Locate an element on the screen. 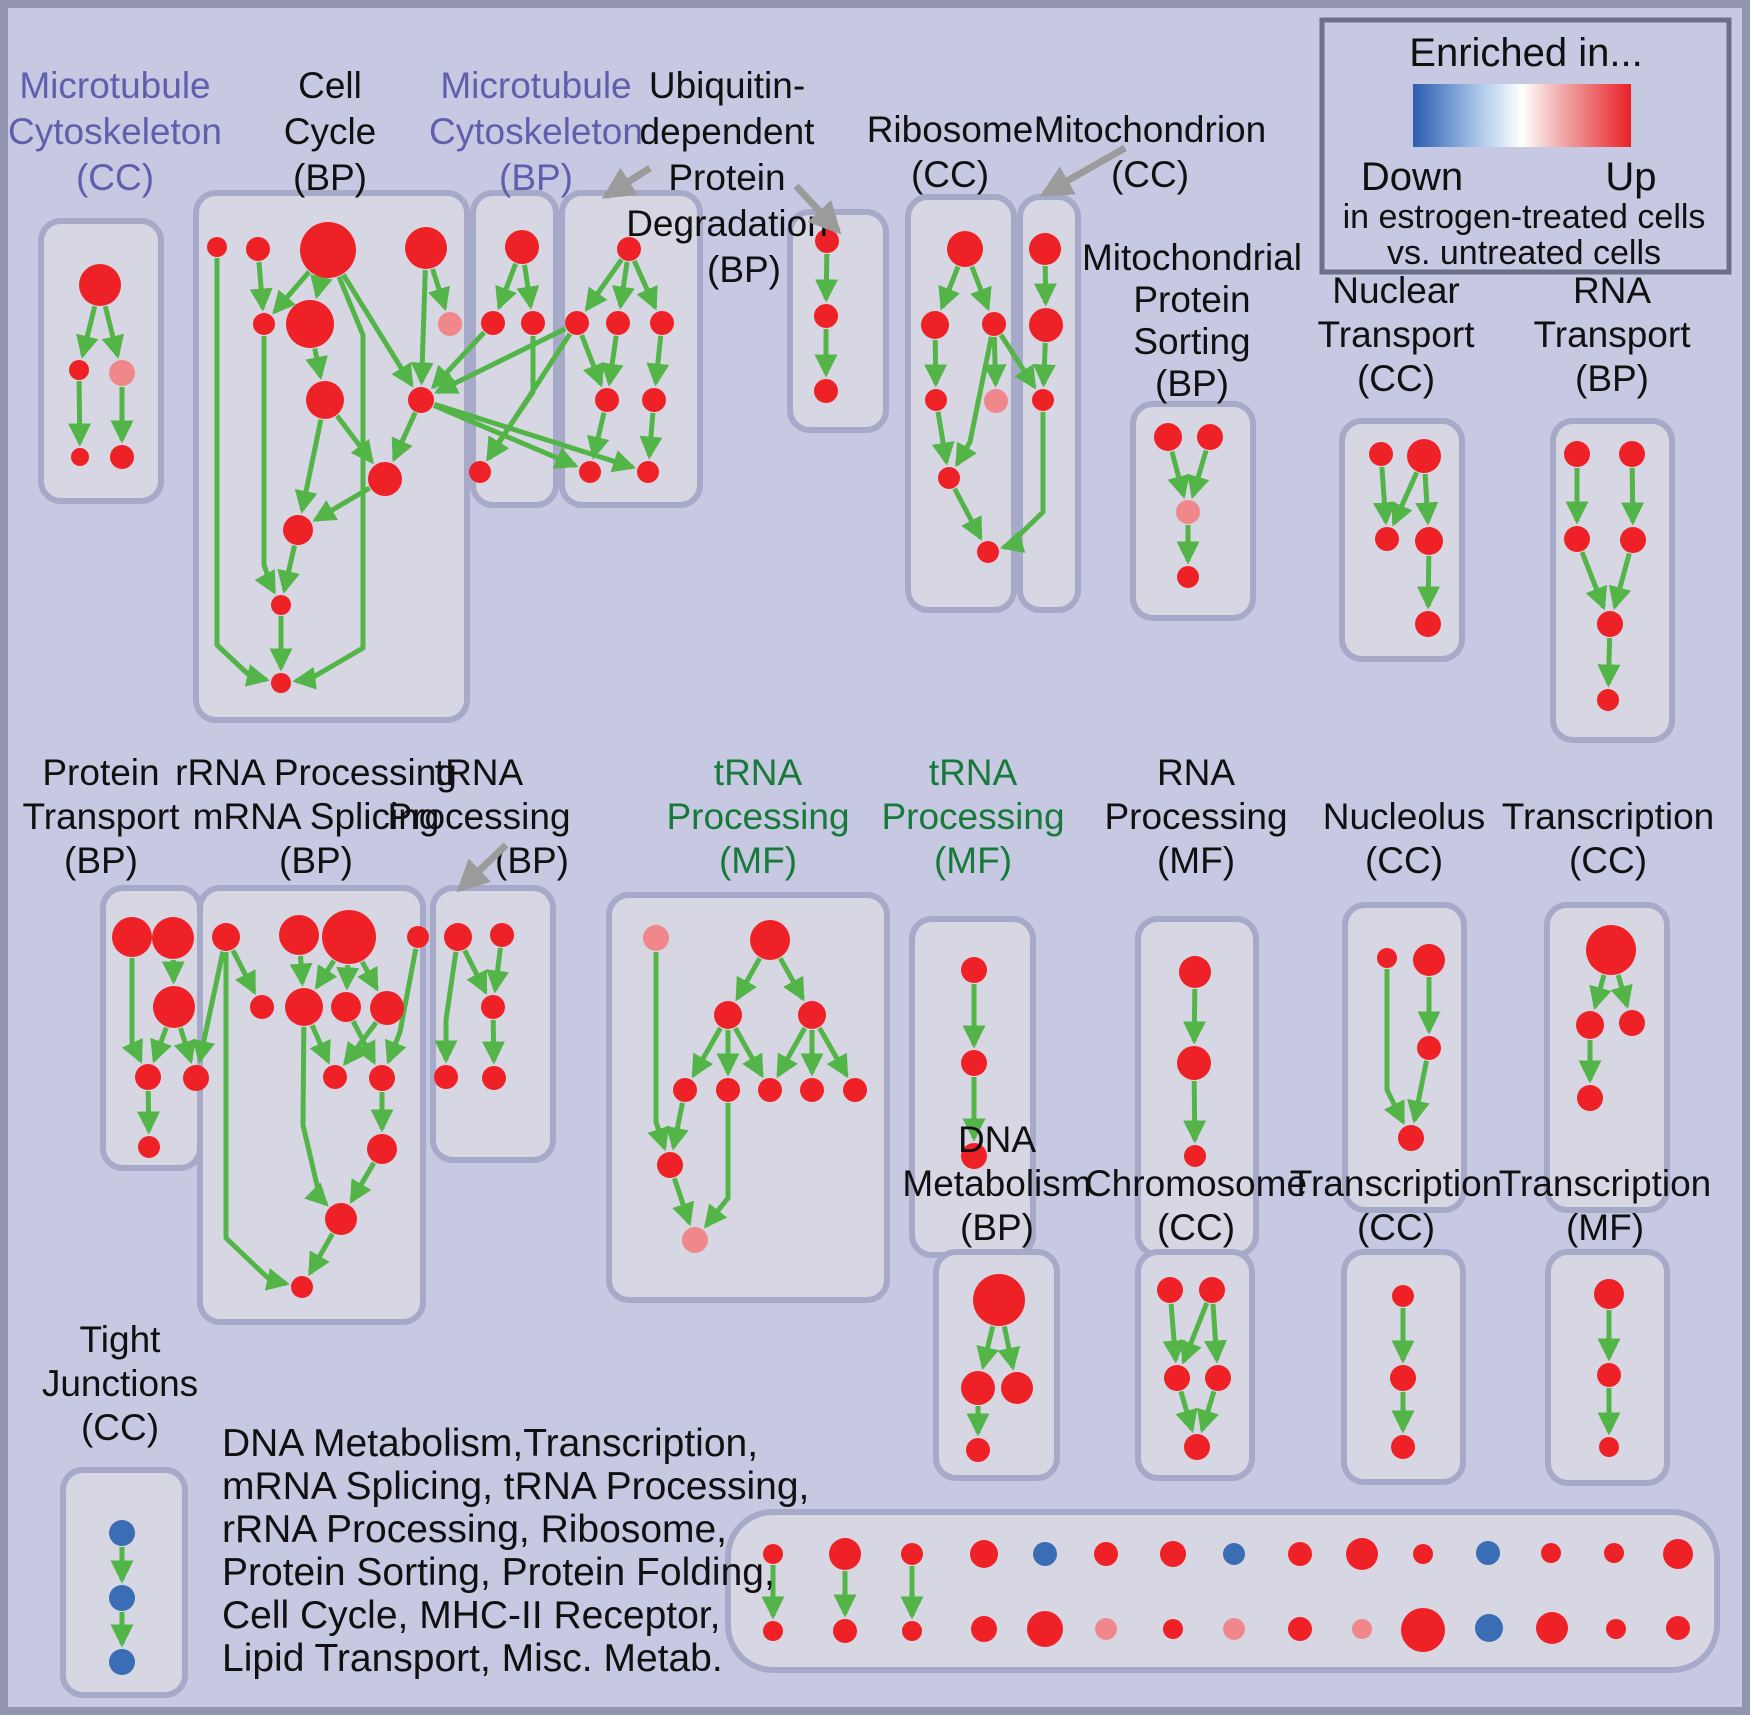  group-label-microtubule-cytoskeleton-cc-line0: Microtubule is located at coordinates (114, 85).